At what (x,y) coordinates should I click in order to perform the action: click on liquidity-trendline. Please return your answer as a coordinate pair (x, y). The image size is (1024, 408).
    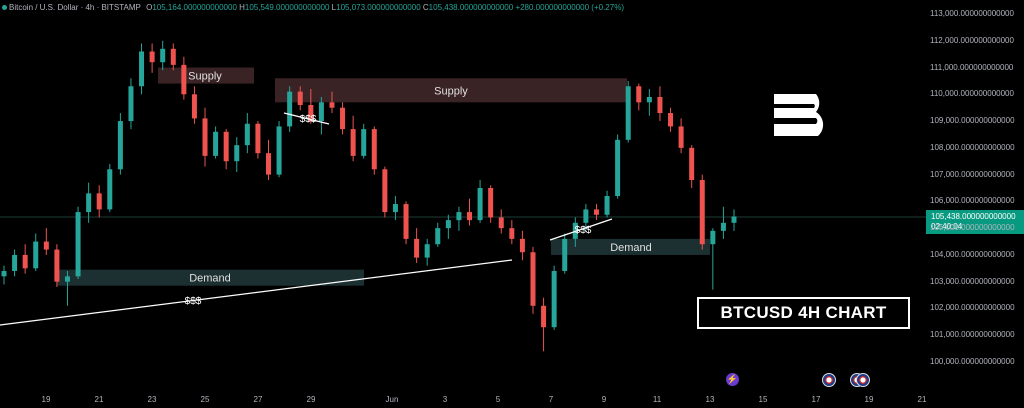
    Looking at the image, I should click on (256, 292).